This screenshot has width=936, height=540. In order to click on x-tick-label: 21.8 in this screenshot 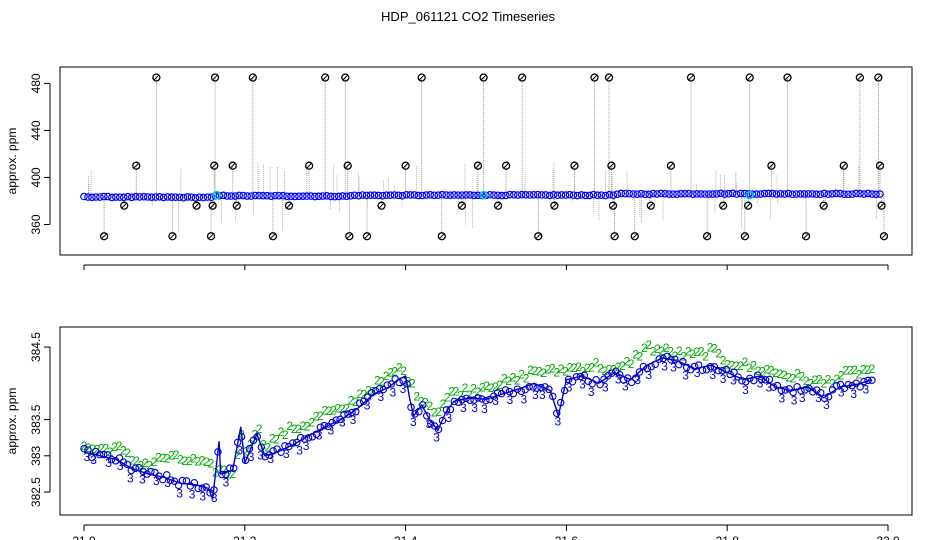, I will do `click(728, 537)`.